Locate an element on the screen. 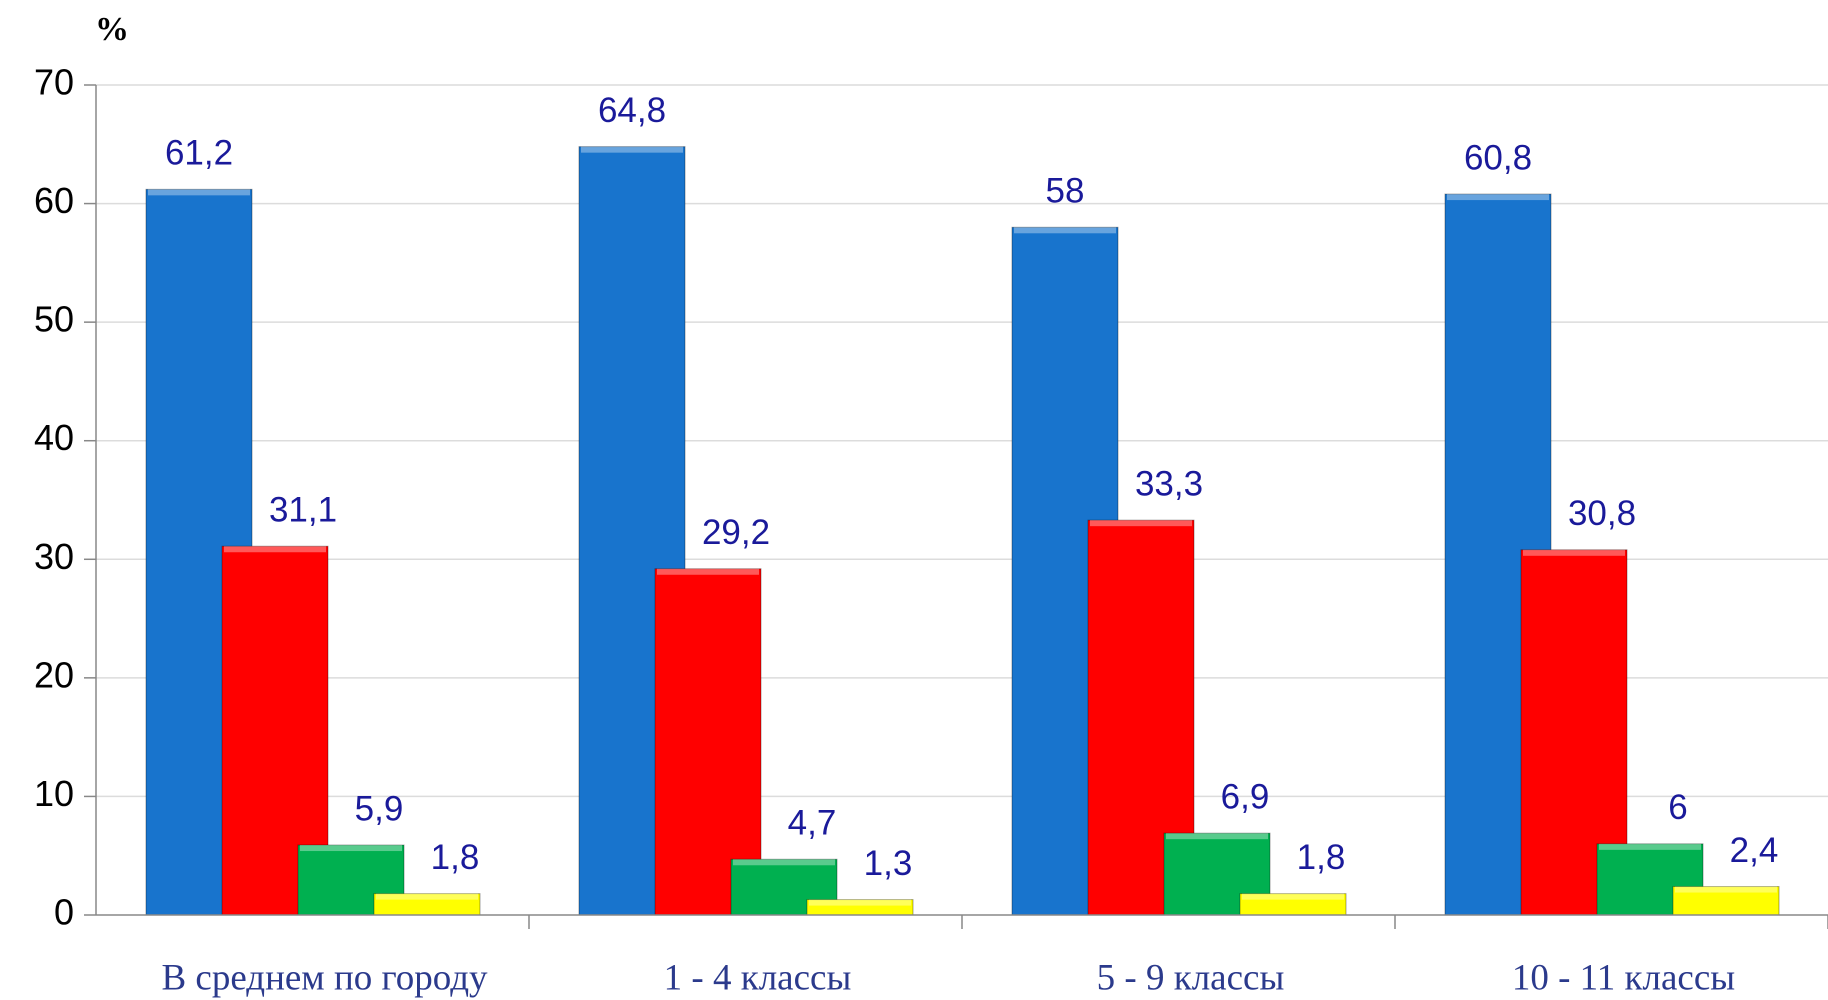 The image size is (1828, 1000). x-tick-label: 10 - 11 классы is located at coordinates (1623, 977).